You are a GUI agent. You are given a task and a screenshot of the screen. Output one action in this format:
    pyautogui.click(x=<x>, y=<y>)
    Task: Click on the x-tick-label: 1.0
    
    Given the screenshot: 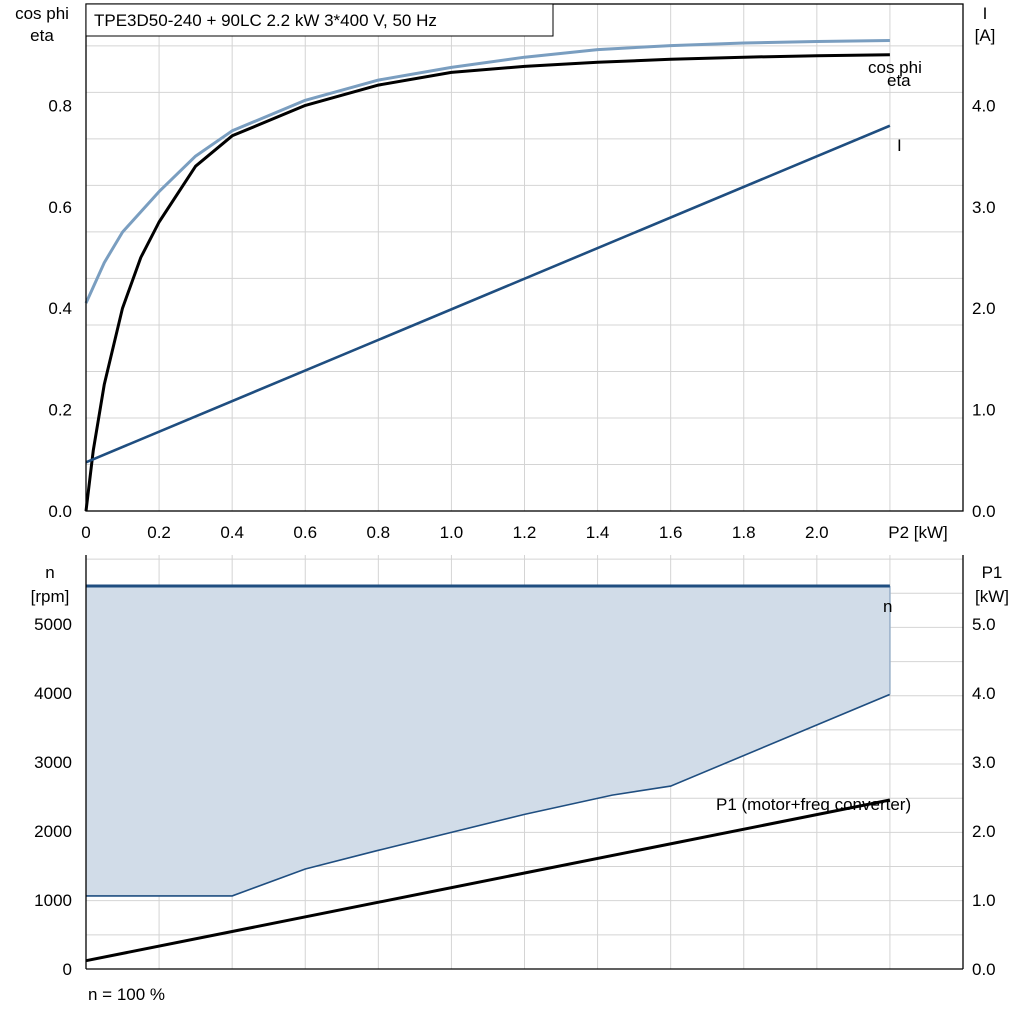 What is the action you would take?
    pyautogui.click(x=452, y=532)
    